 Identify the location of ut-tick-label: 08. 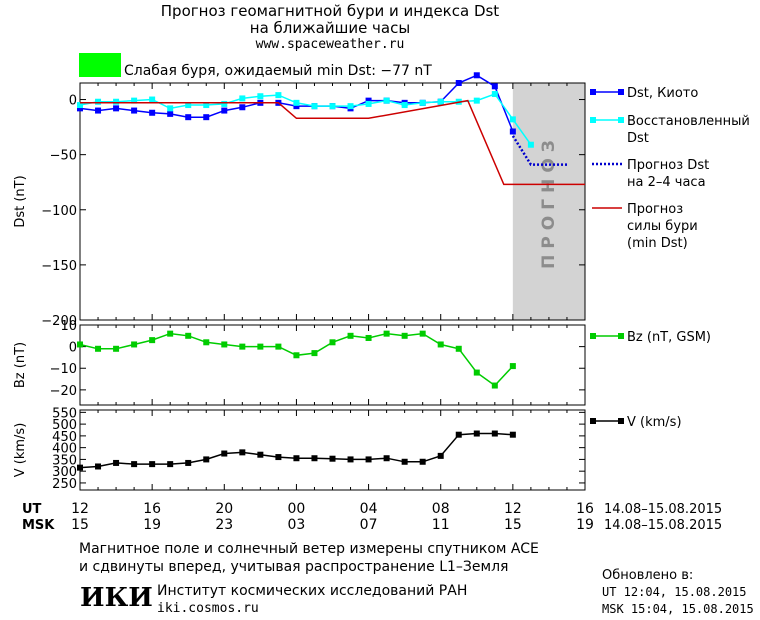
(441, 509).